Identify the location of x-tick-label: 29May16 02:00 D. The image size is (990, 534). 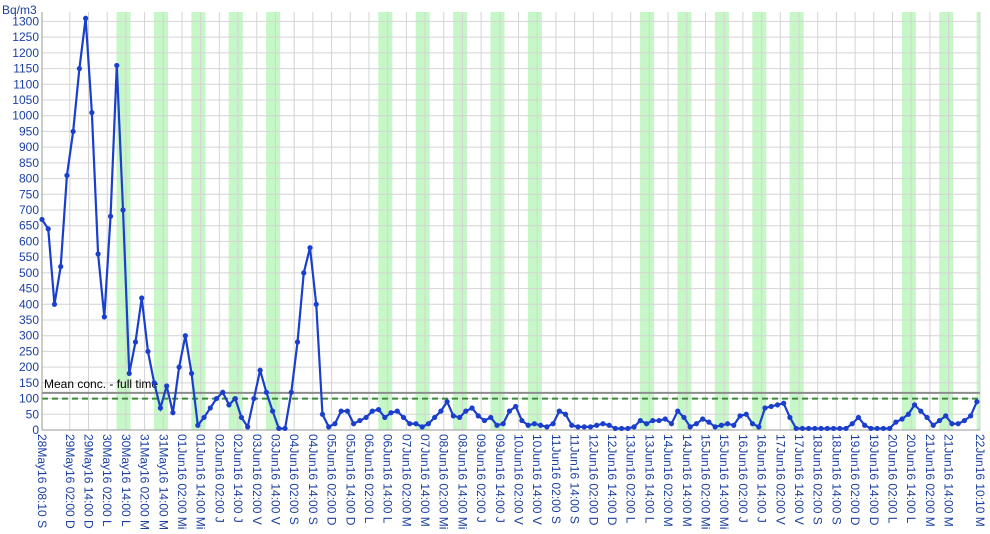
(70, 481).